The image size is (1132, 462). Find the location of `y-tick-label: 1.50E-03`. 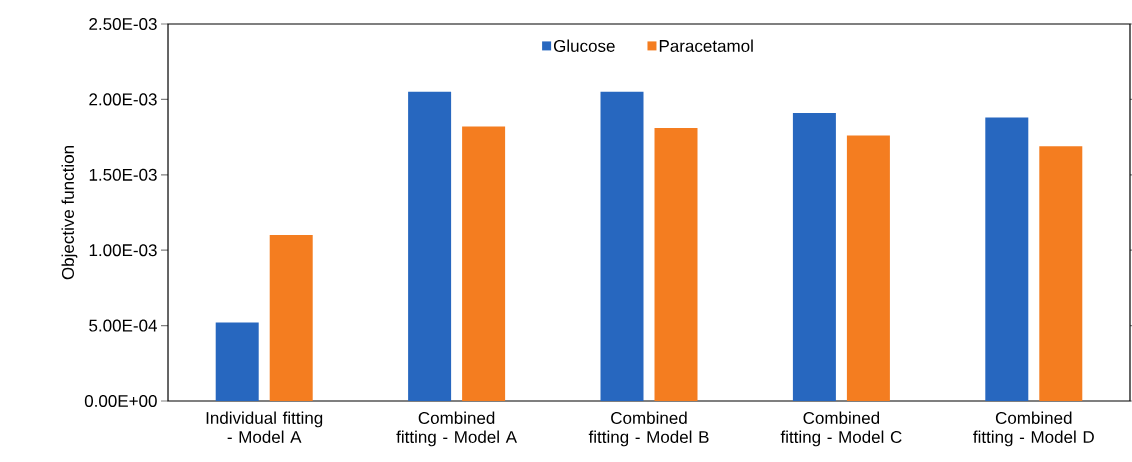

y-tick-label: 1.50E-03 is located at coordinates (123, 174).